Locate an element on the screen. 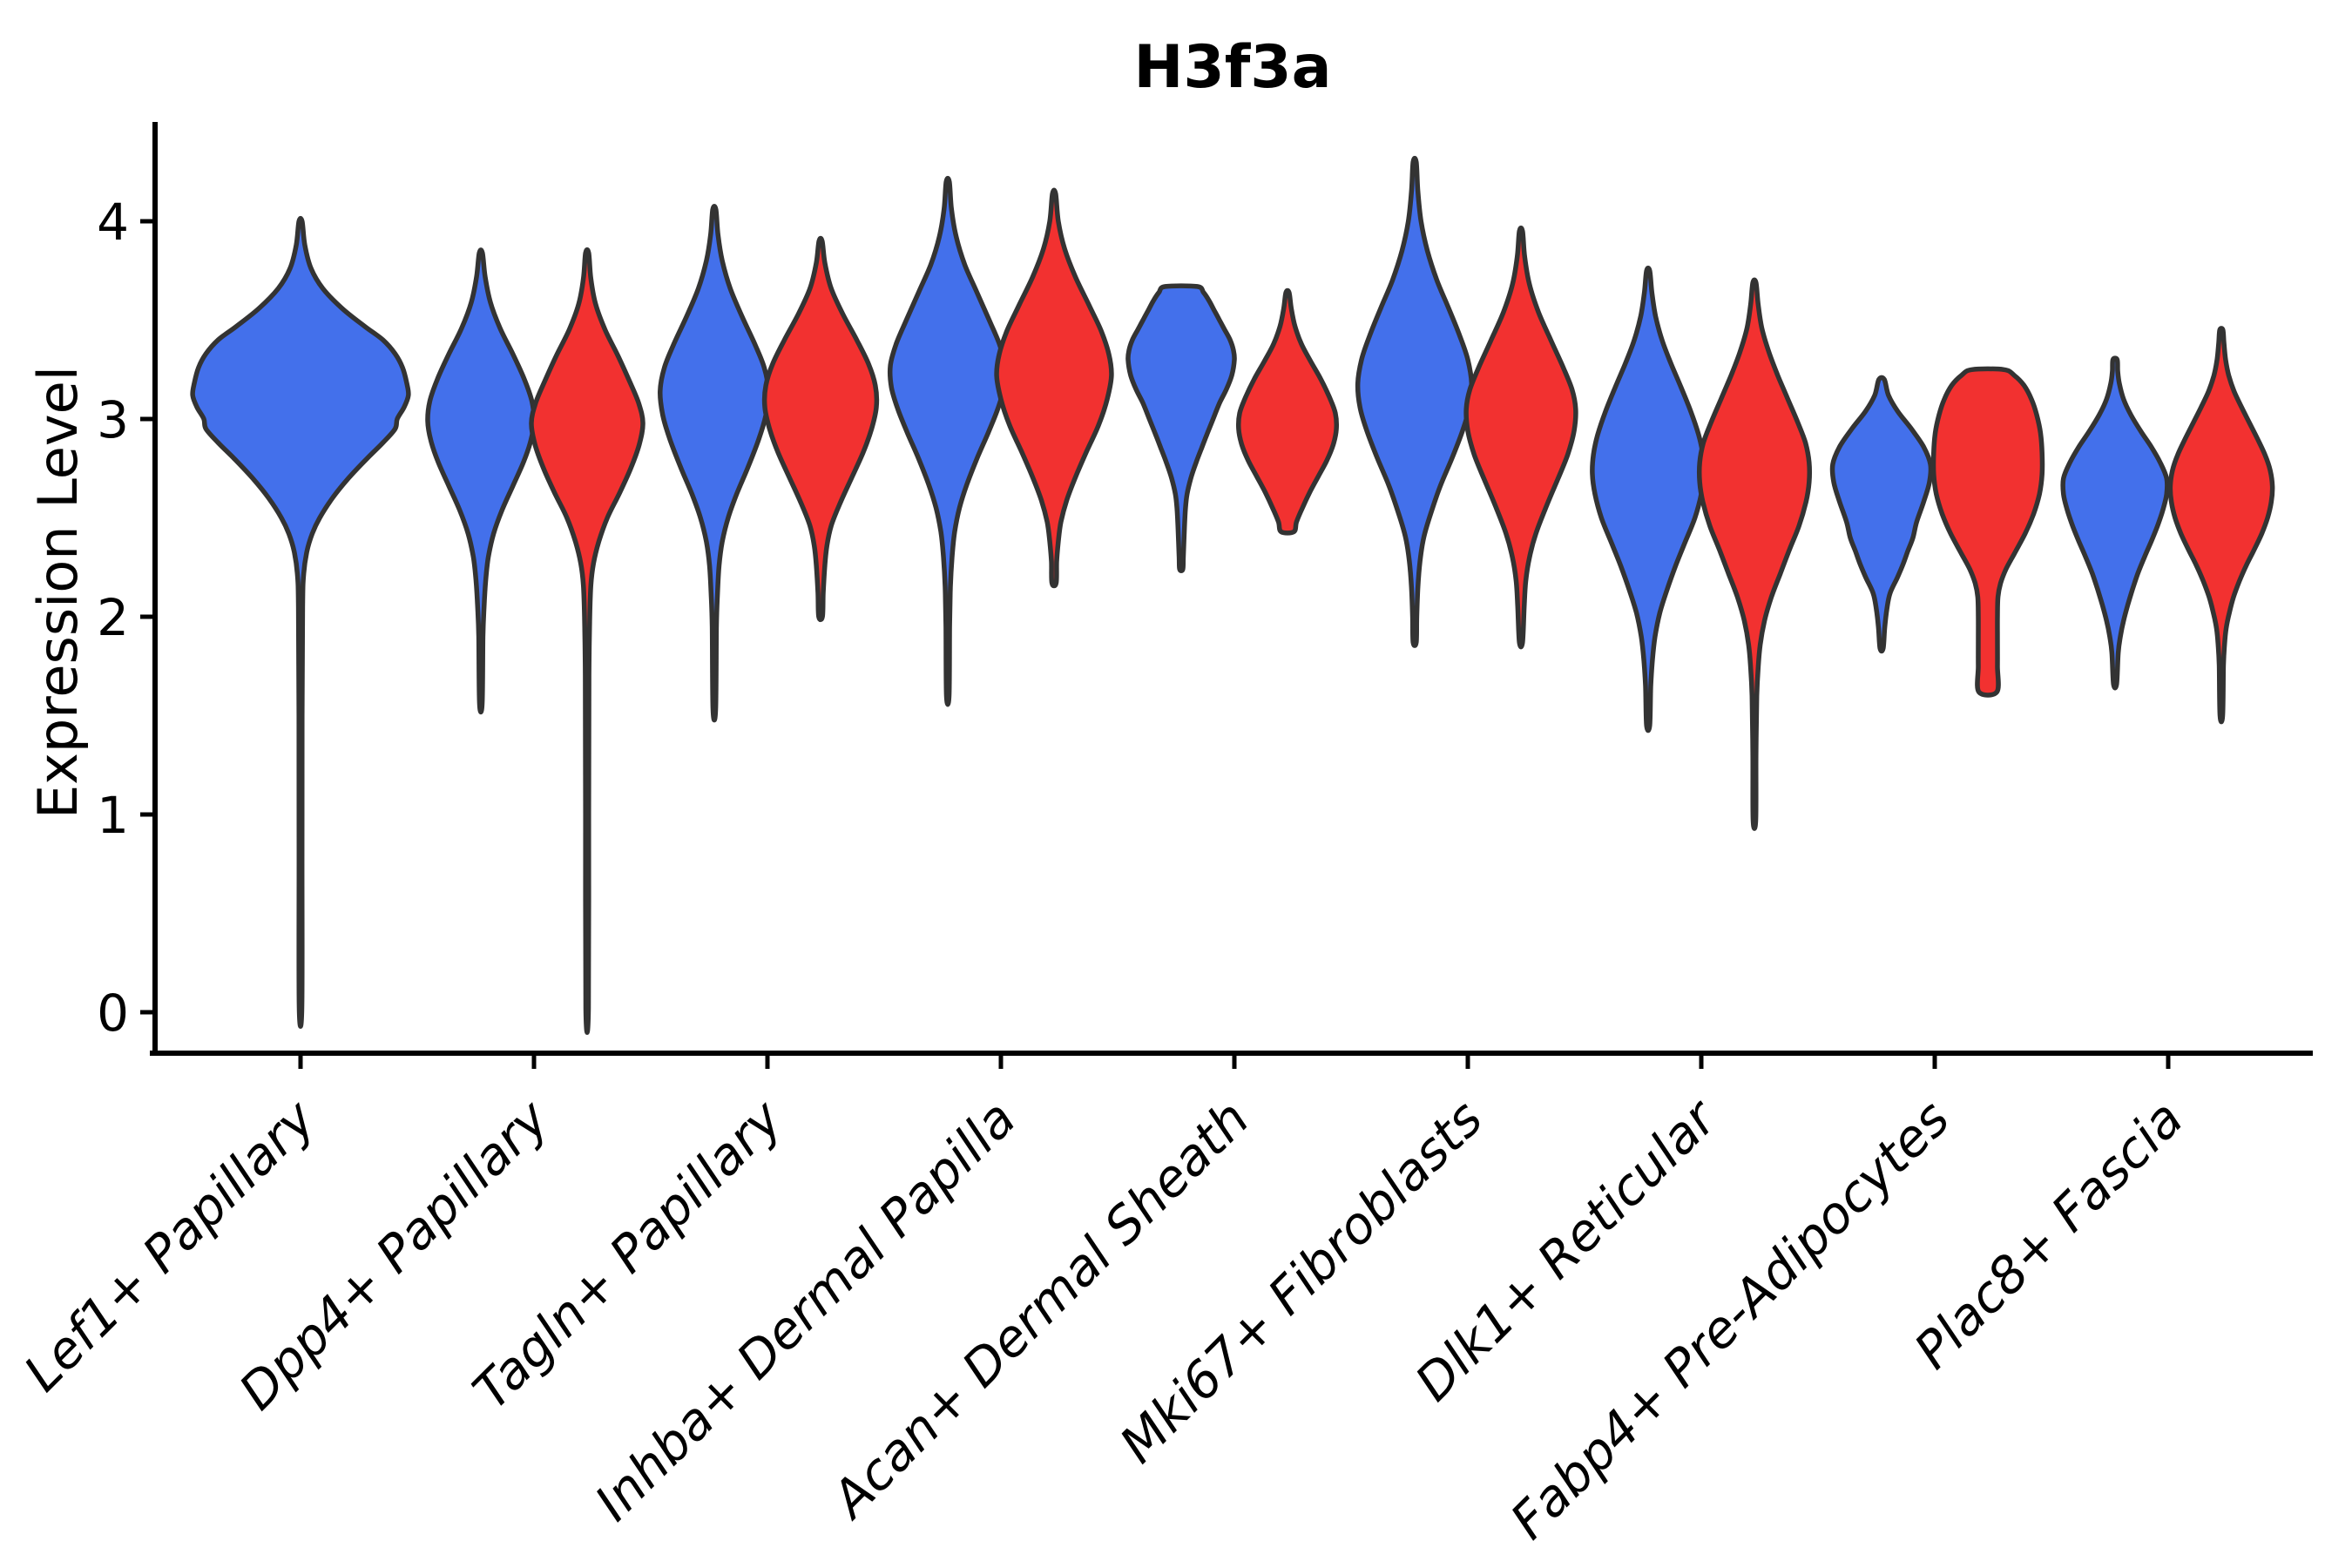  y-tick-label: 0 is located at coordinates (113, 1013).